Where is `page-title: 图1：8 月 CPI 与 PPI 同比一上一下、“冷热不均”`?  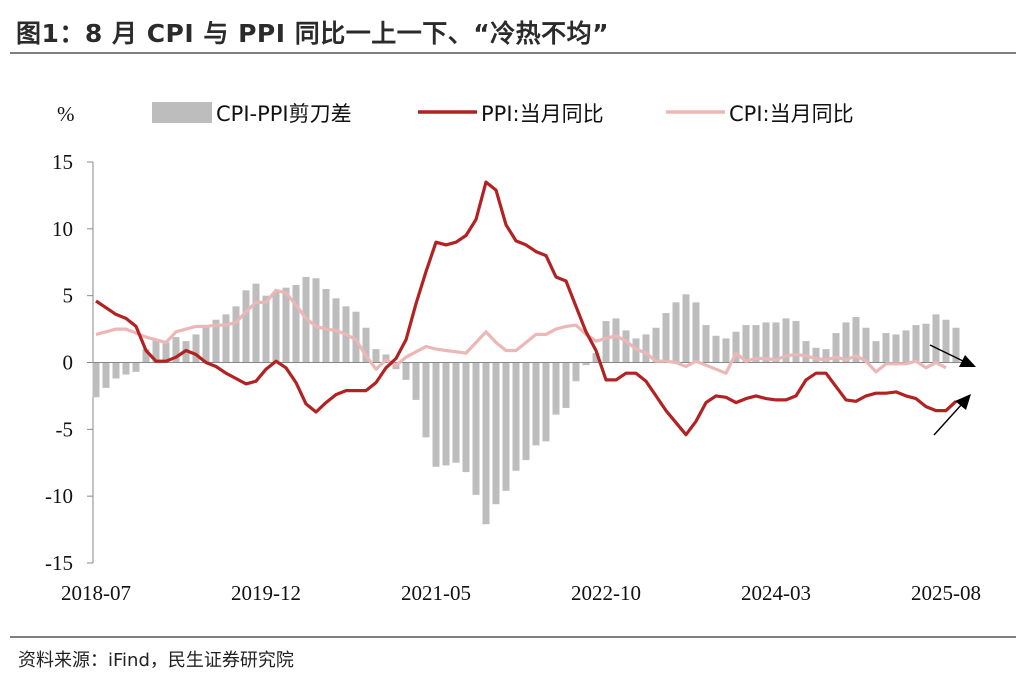 page-title: 图1：8 月 CPI 与 PPI 同比一上一下、“冷热不均” is located at coordinates (313, 33).